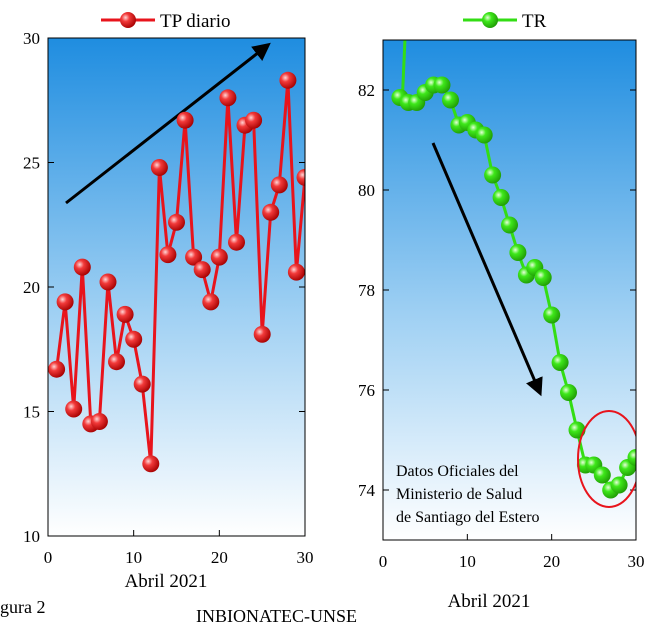 This screenshot has height=630, width=648. I want to click on tp-y-tick-label: 20, so click(31, 287).